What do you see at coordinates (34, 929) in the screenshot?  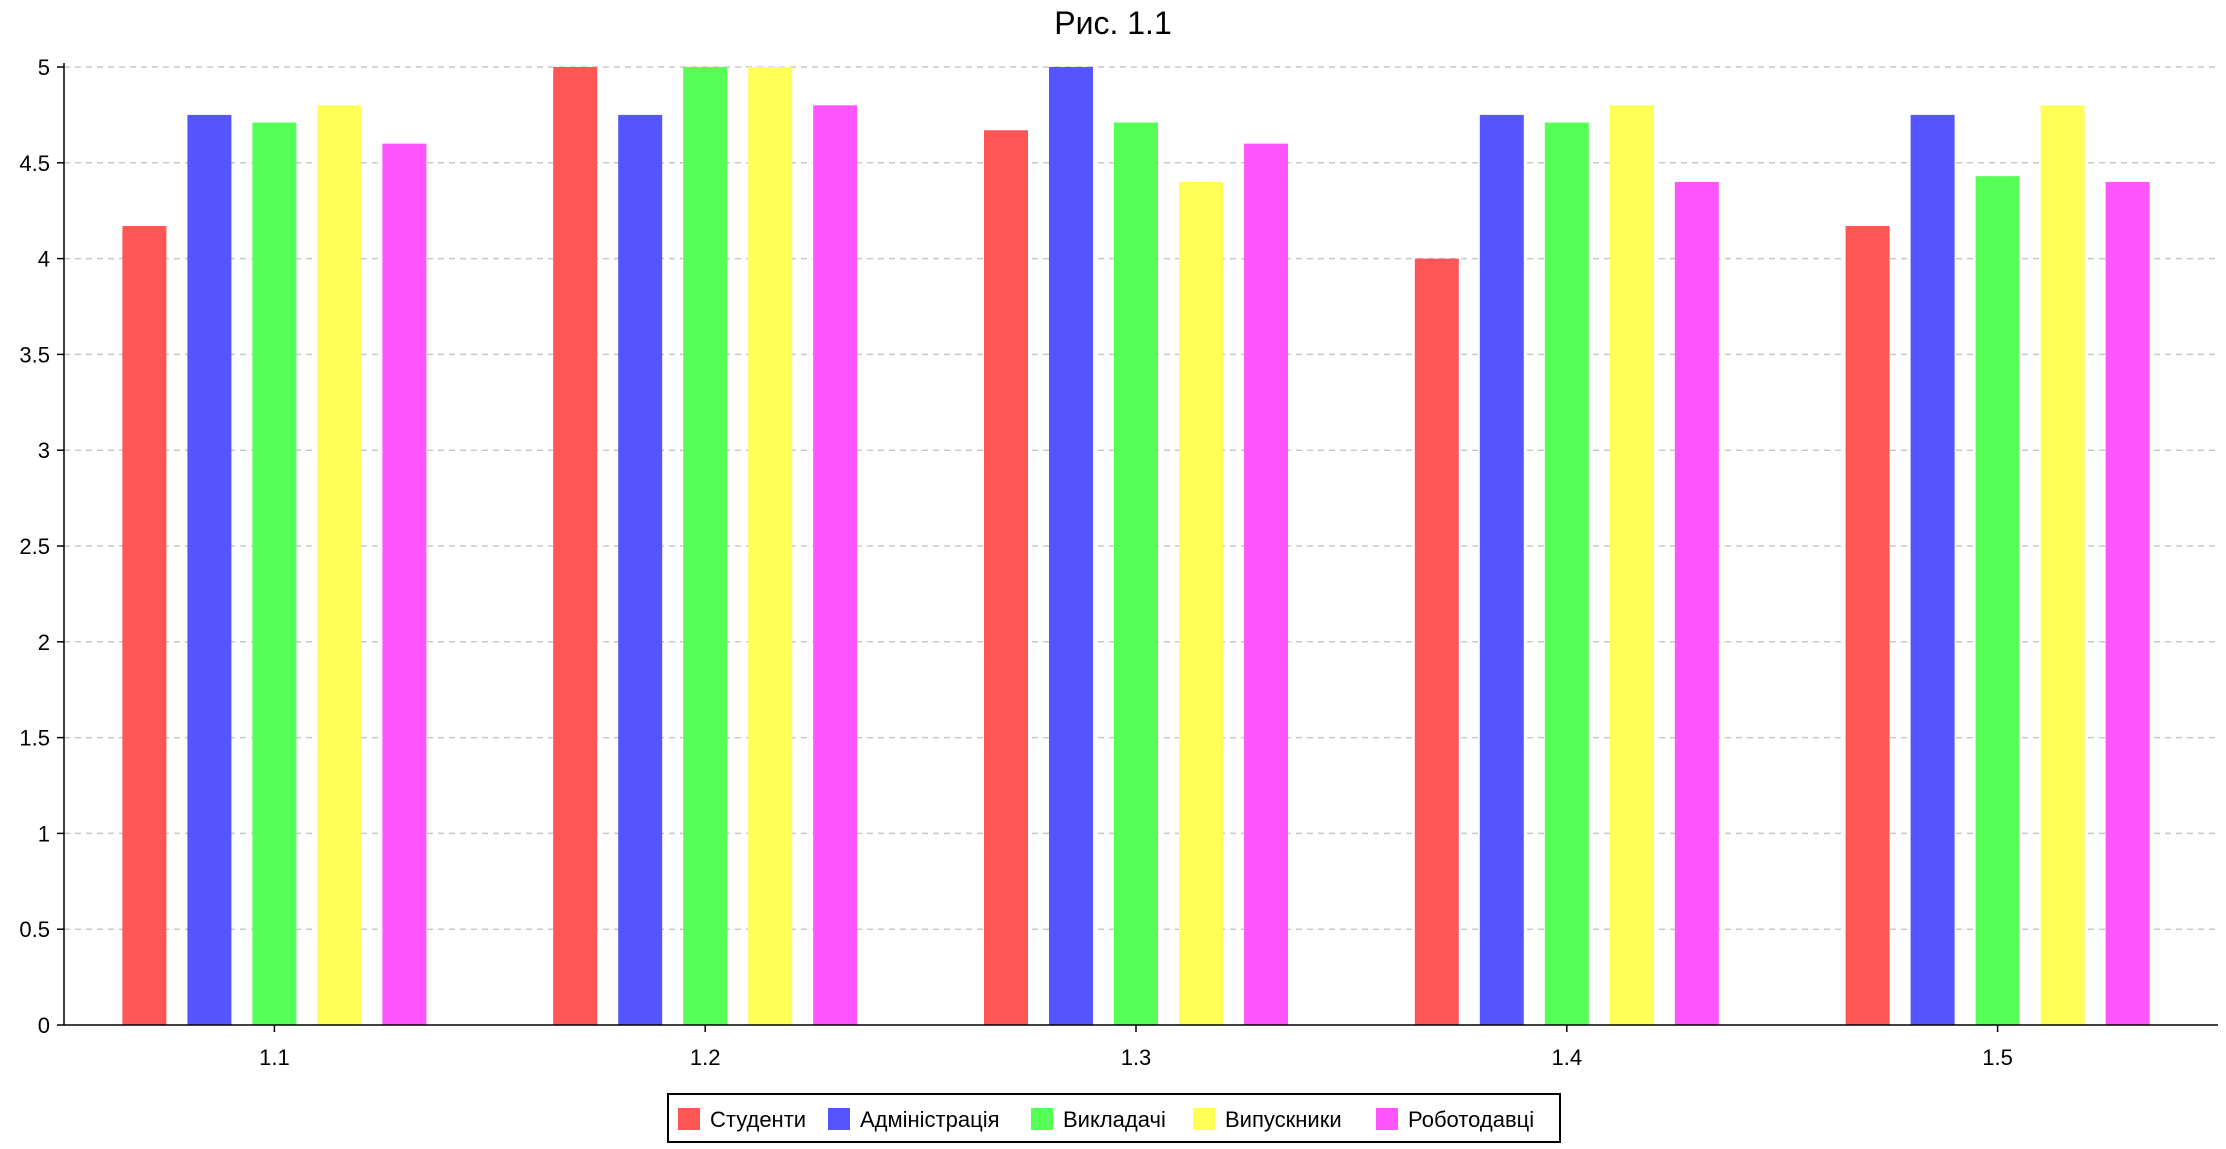 I see `y-tick-label: 0.5` at bounding box center [34, 929].